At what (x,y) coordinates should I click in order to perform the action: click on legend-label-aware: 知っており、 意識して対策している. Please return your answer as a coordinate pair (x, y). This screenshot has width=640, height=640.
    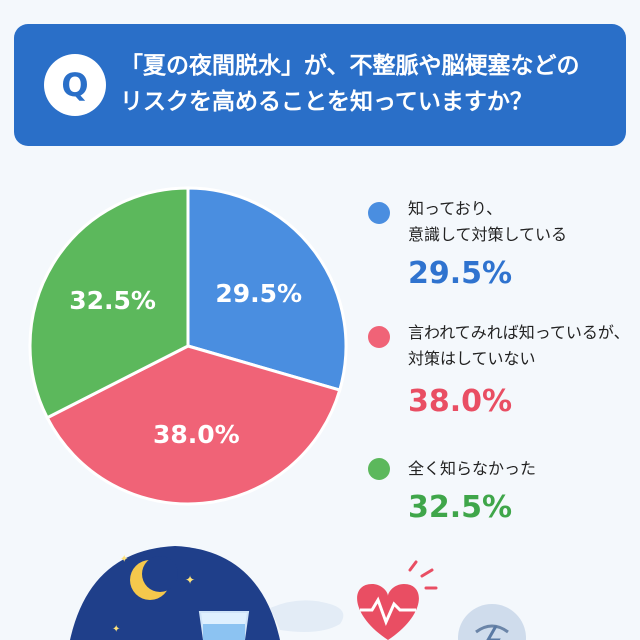
    Looking at the image, I should click on (488, 221).